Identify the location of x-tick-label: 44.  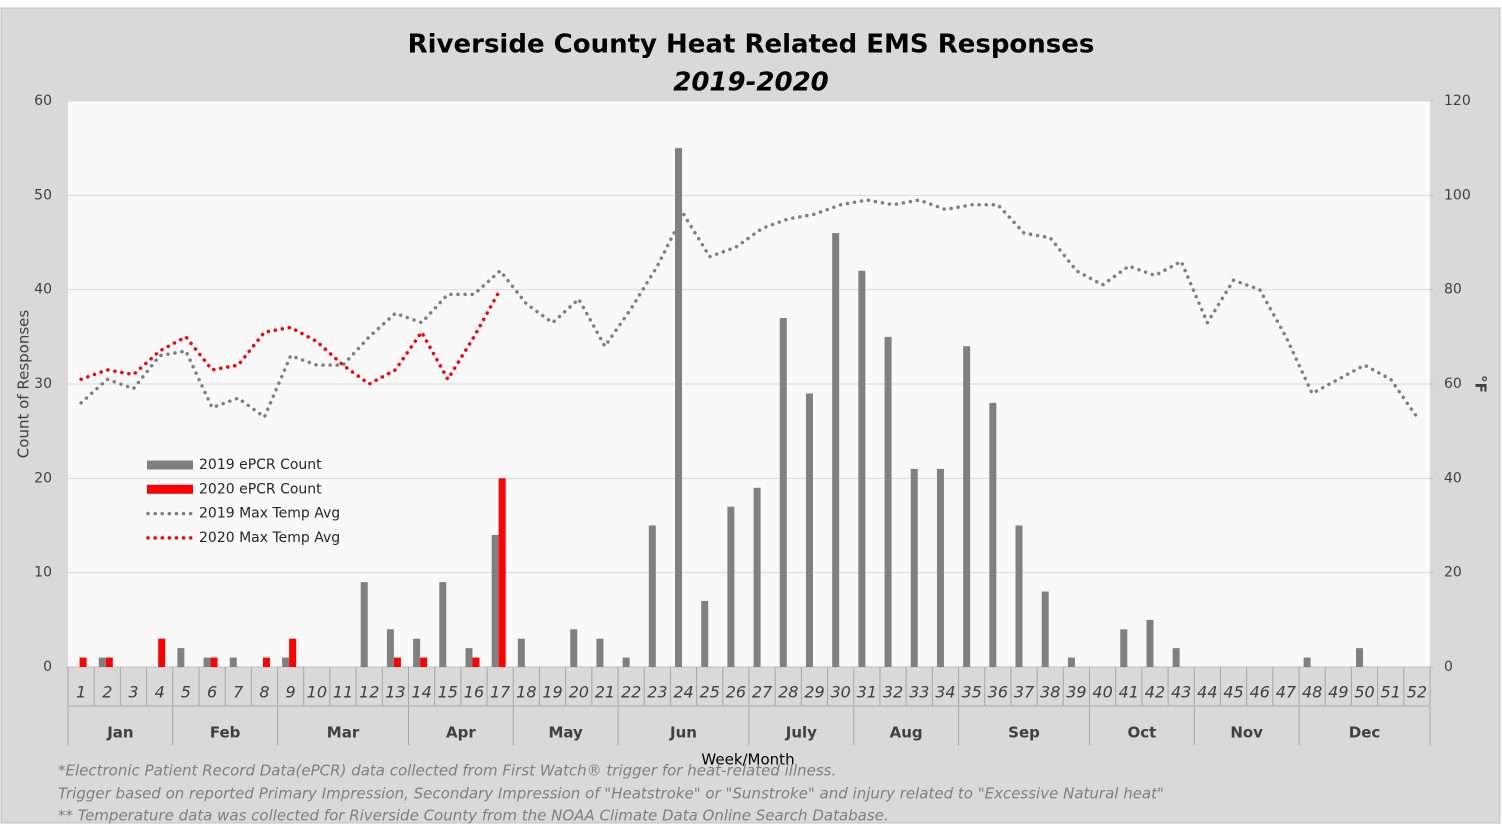
(1207, 692).